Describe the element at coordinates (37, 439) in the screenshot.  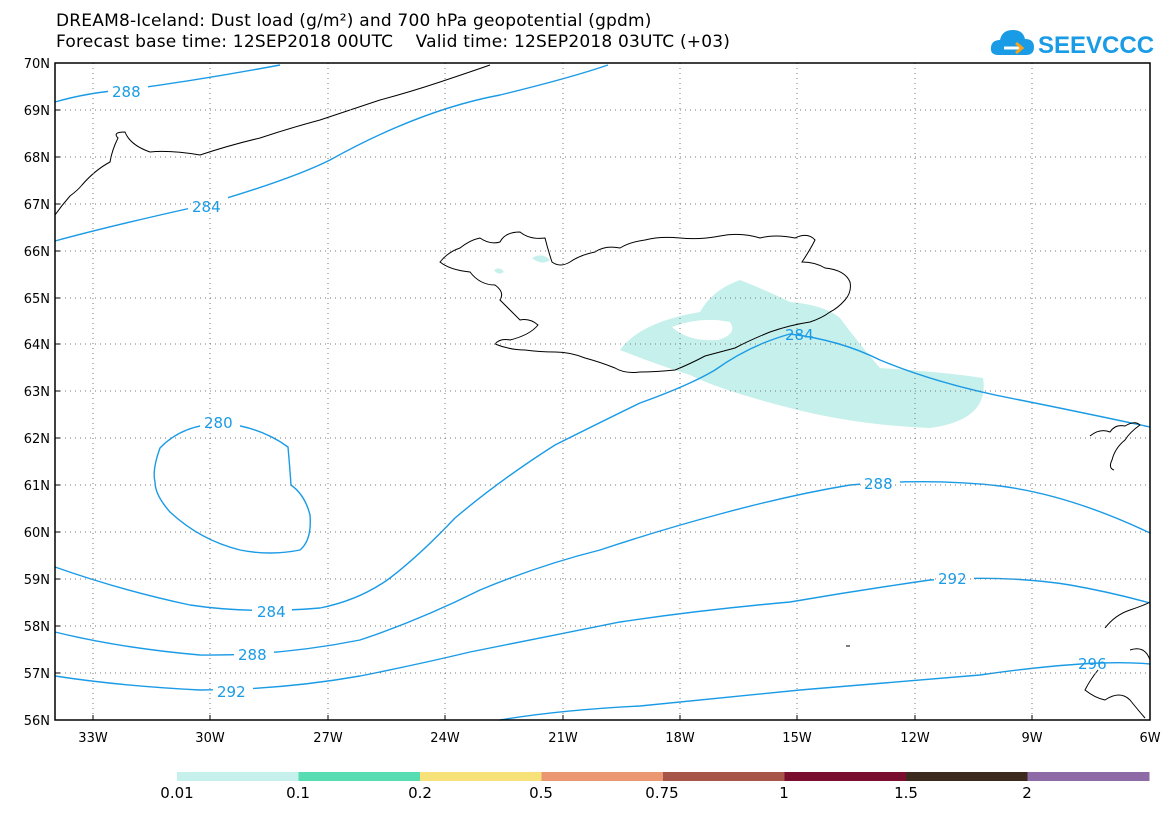
I see `lat-label: 62N` at that location.